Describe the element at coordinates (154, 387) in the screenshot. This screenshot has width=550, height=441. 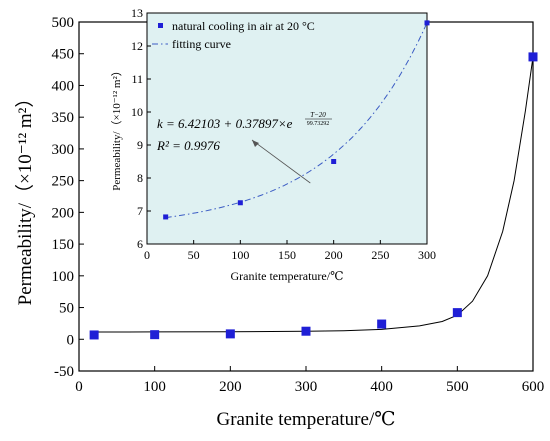
I see `main-x-tick-label: 100` at that location.